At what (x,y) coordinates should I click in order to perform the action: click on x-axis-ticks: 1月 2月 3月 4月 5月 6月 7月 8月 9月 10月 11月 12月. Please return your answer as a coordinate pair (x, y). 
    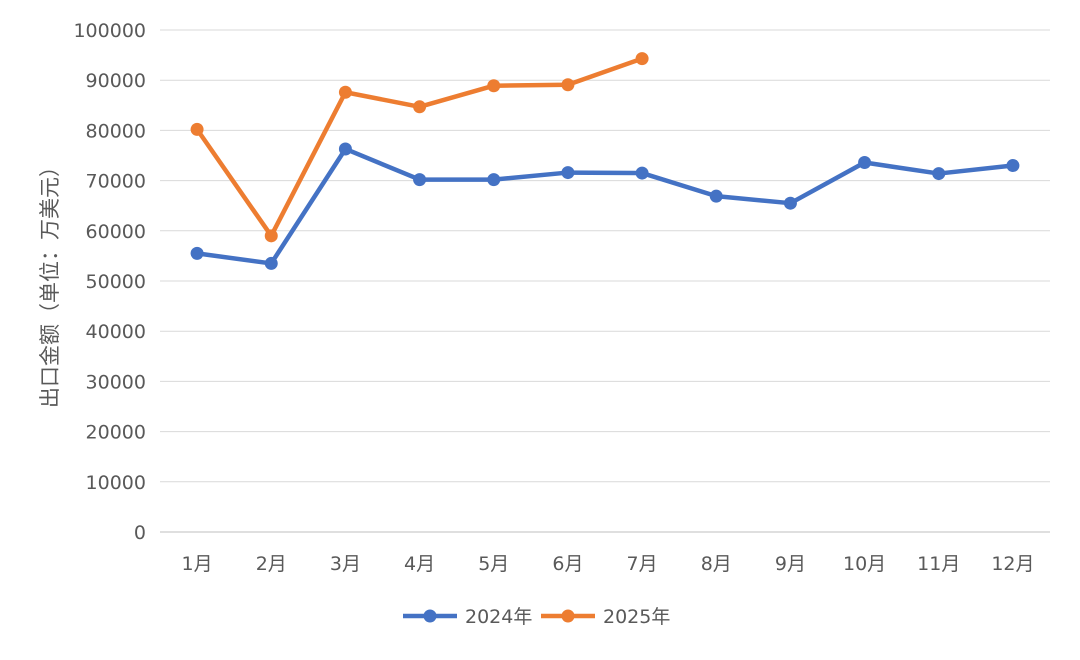
    Looking at the image, I should click on (608, 564).